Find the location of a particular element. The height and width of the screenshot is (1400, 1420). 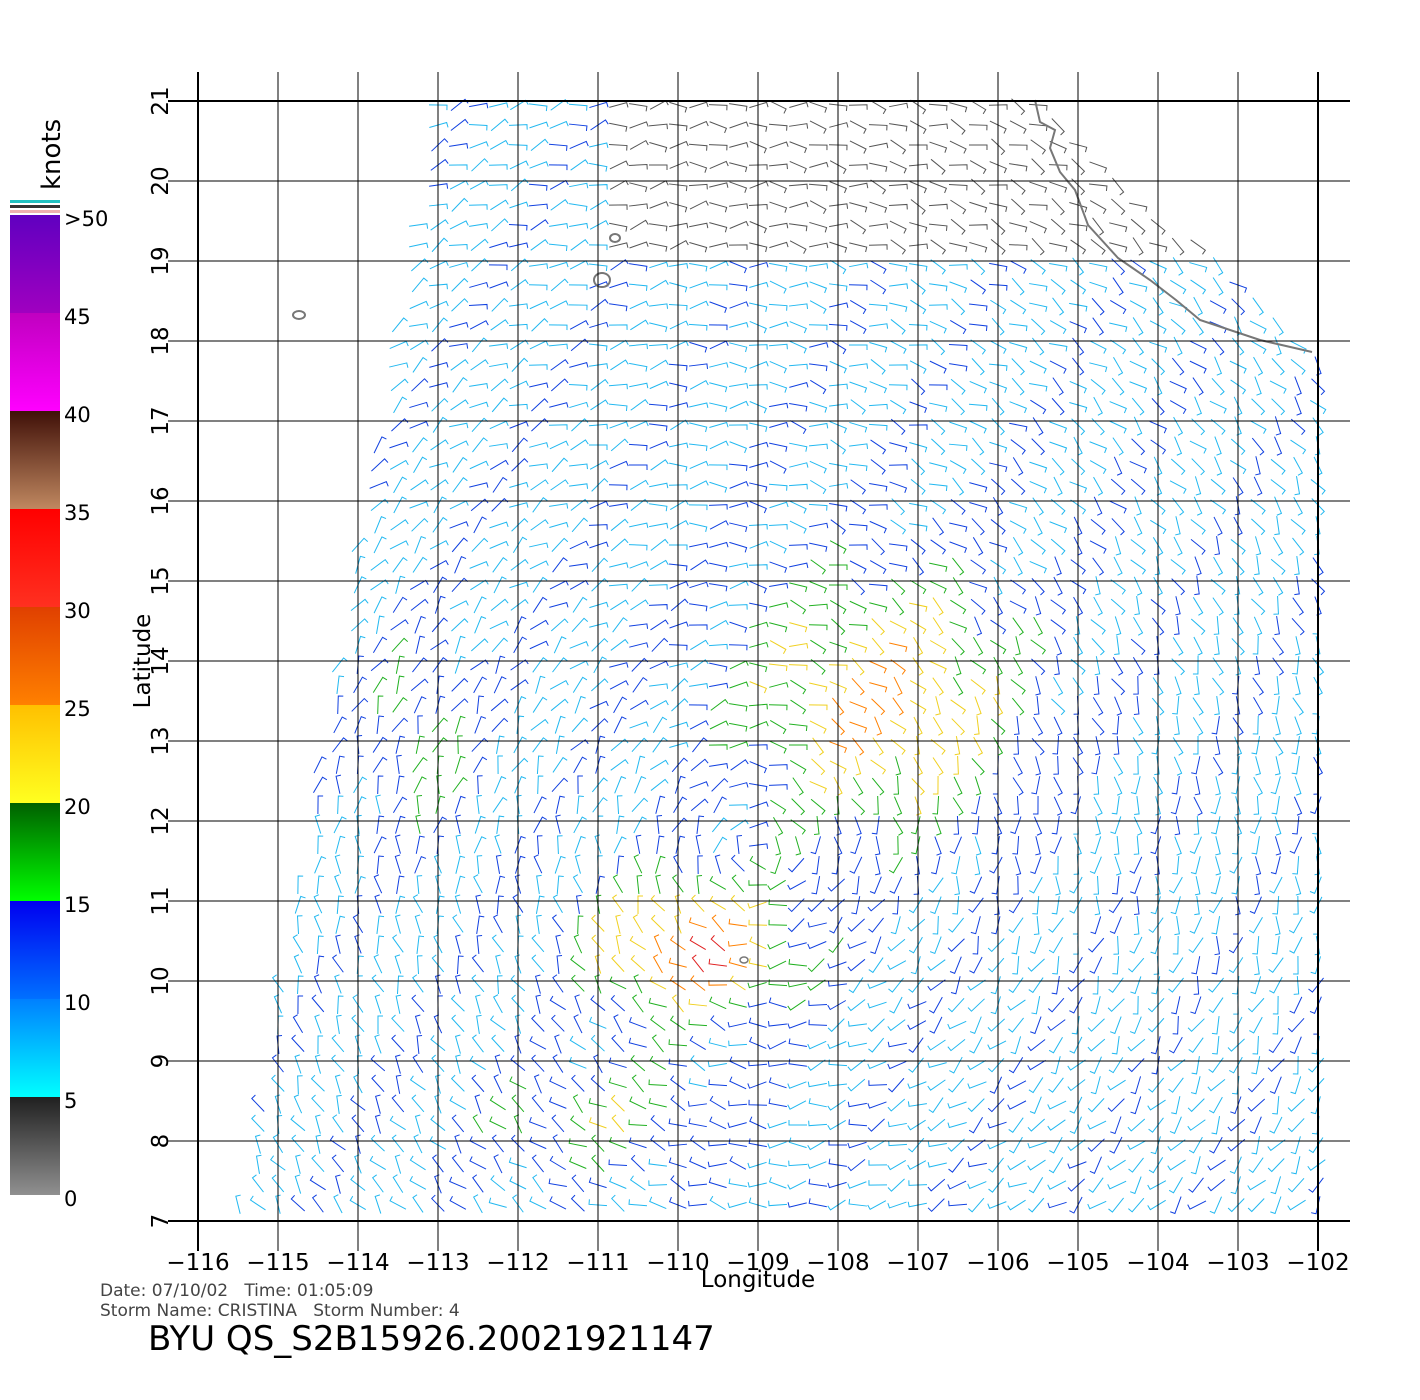

x-tick-label: −103 is located at coordinates (1237, 1263).